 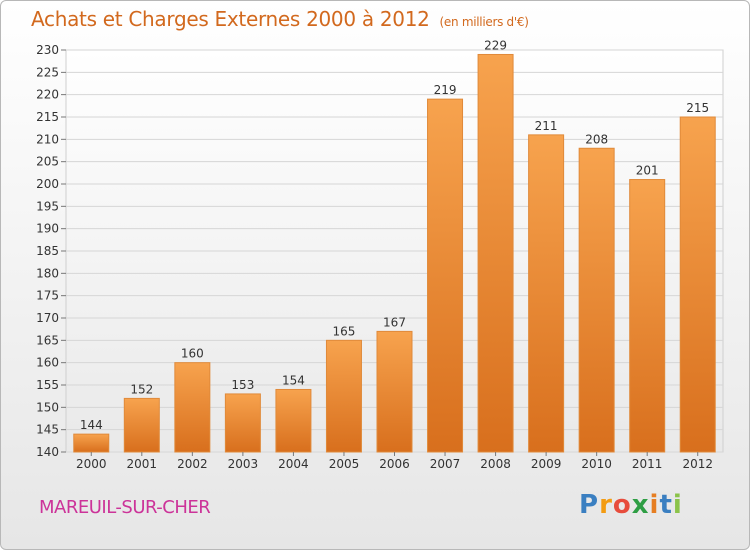 I want to click on y-tick-label: 230, so click(x=47, y=50).